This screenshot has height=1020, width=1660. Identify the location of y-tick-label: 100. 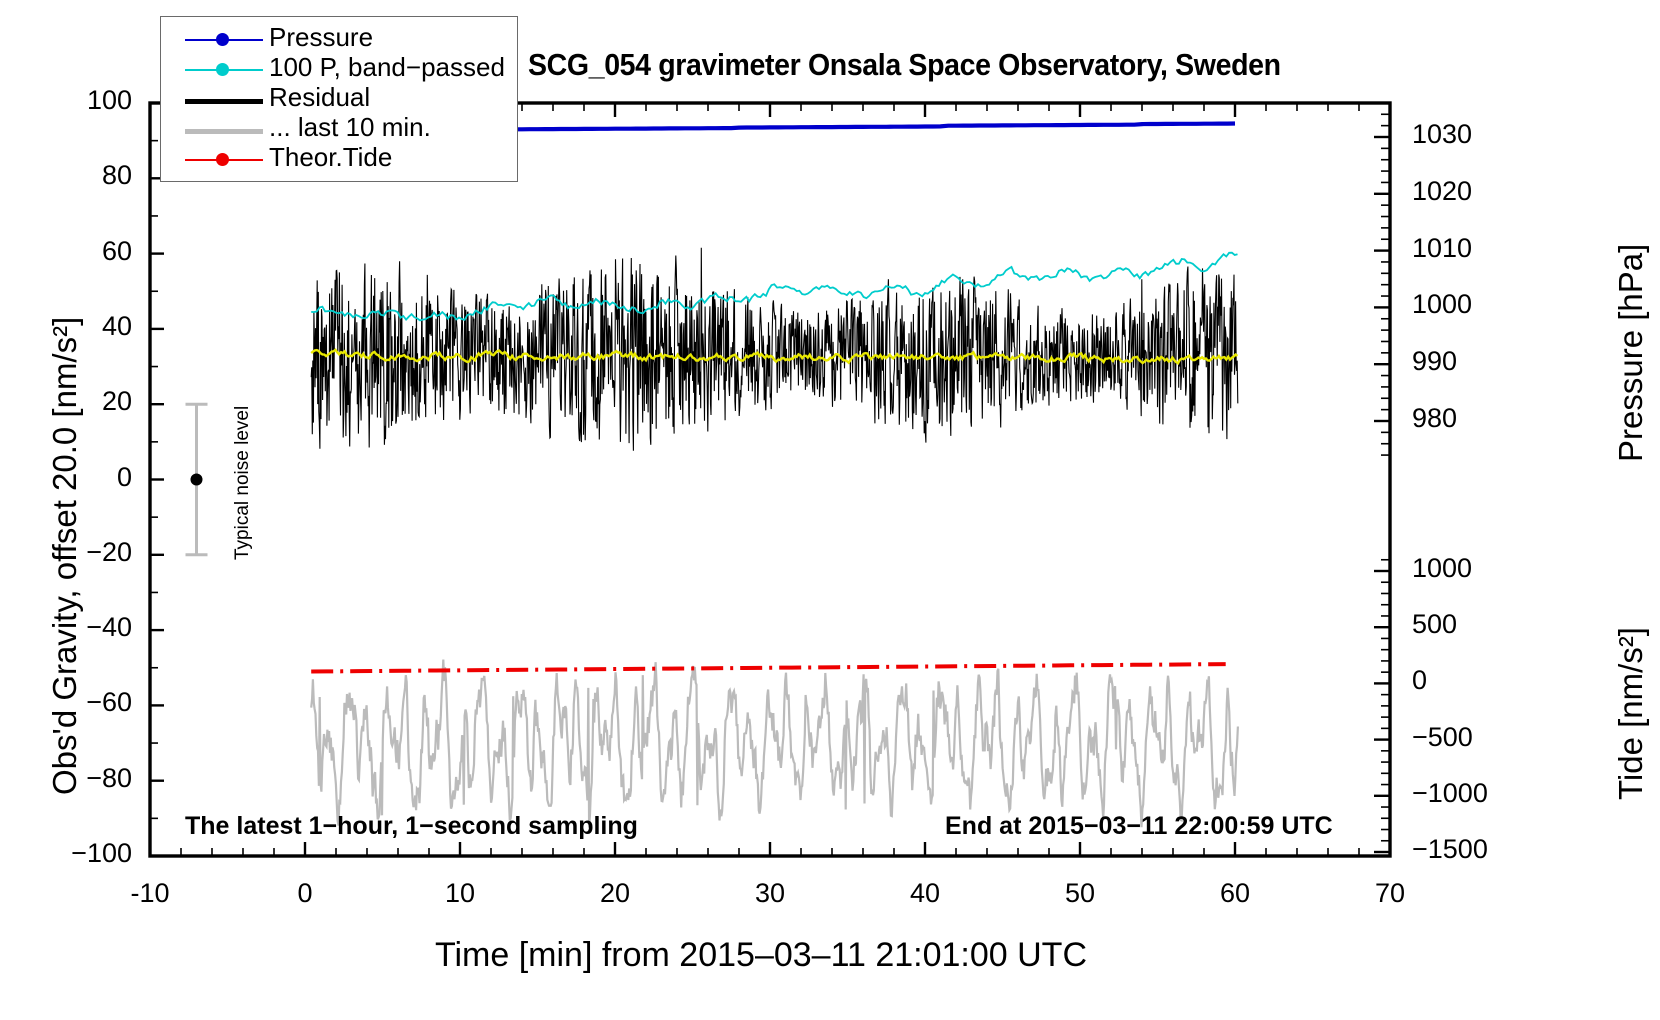
(109, 100).